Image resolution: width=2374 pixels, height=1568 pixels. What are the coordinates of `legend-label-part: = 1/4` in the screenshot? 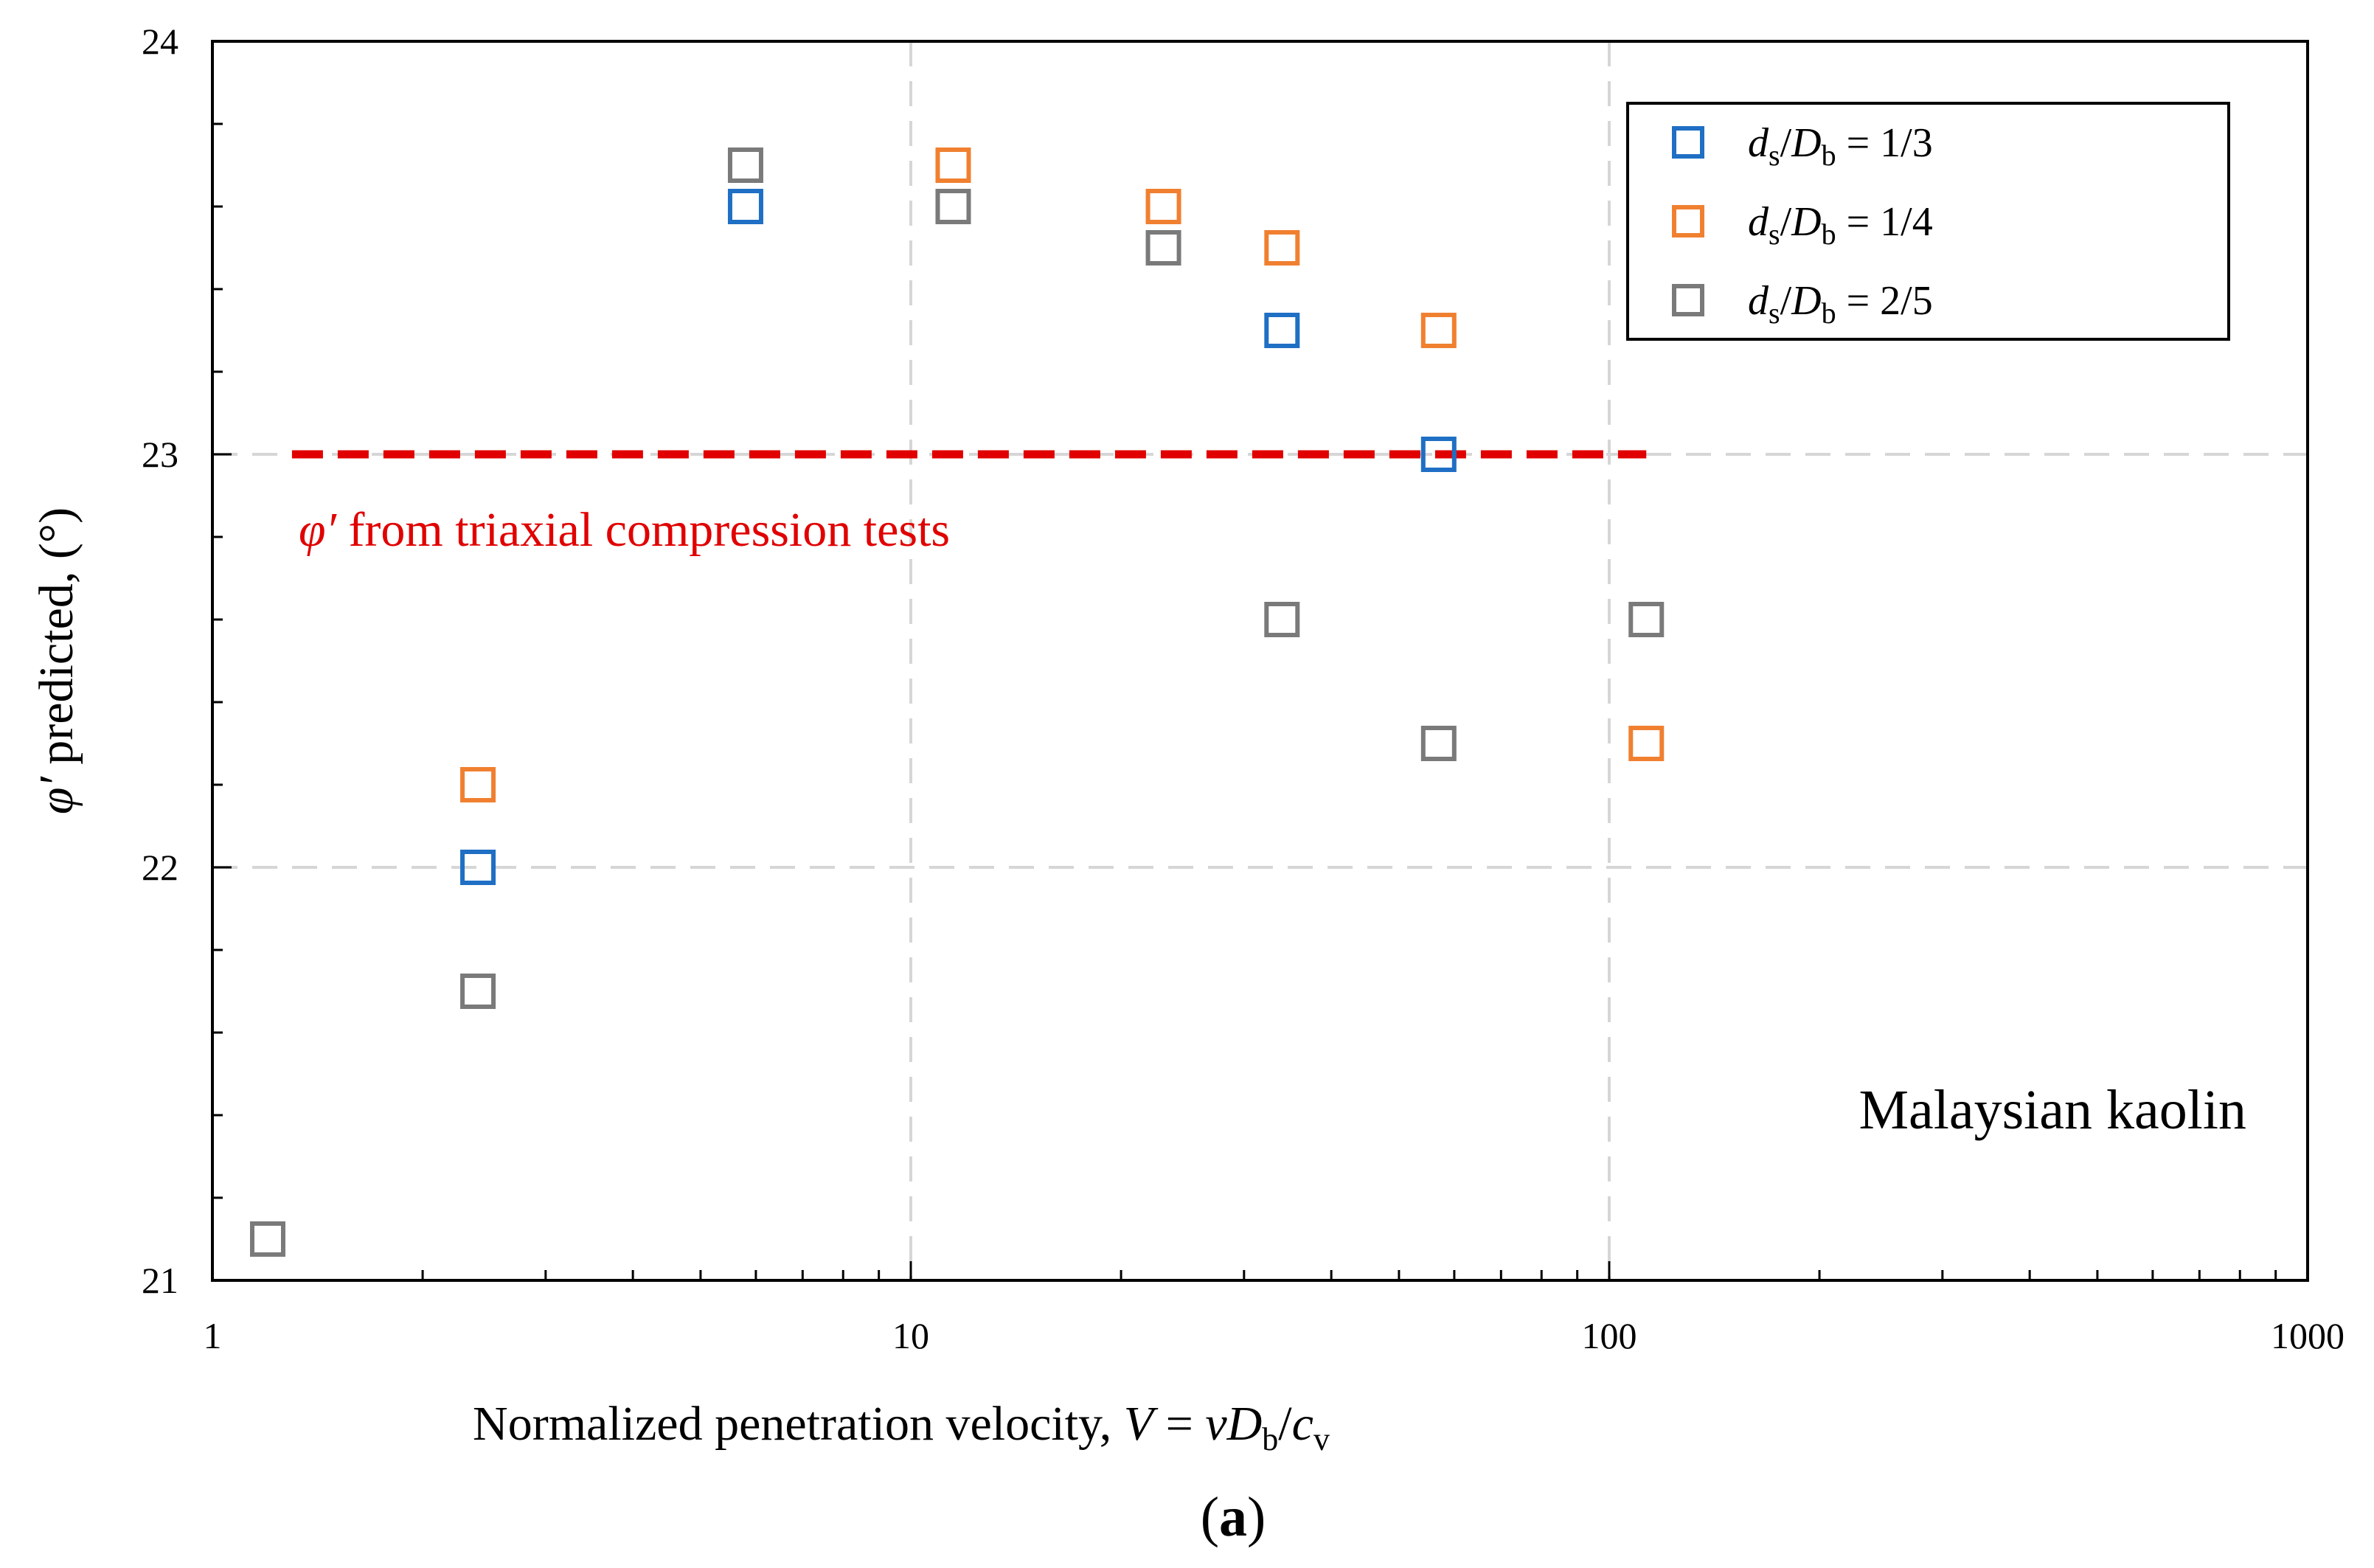 It's located at (1884, 222).